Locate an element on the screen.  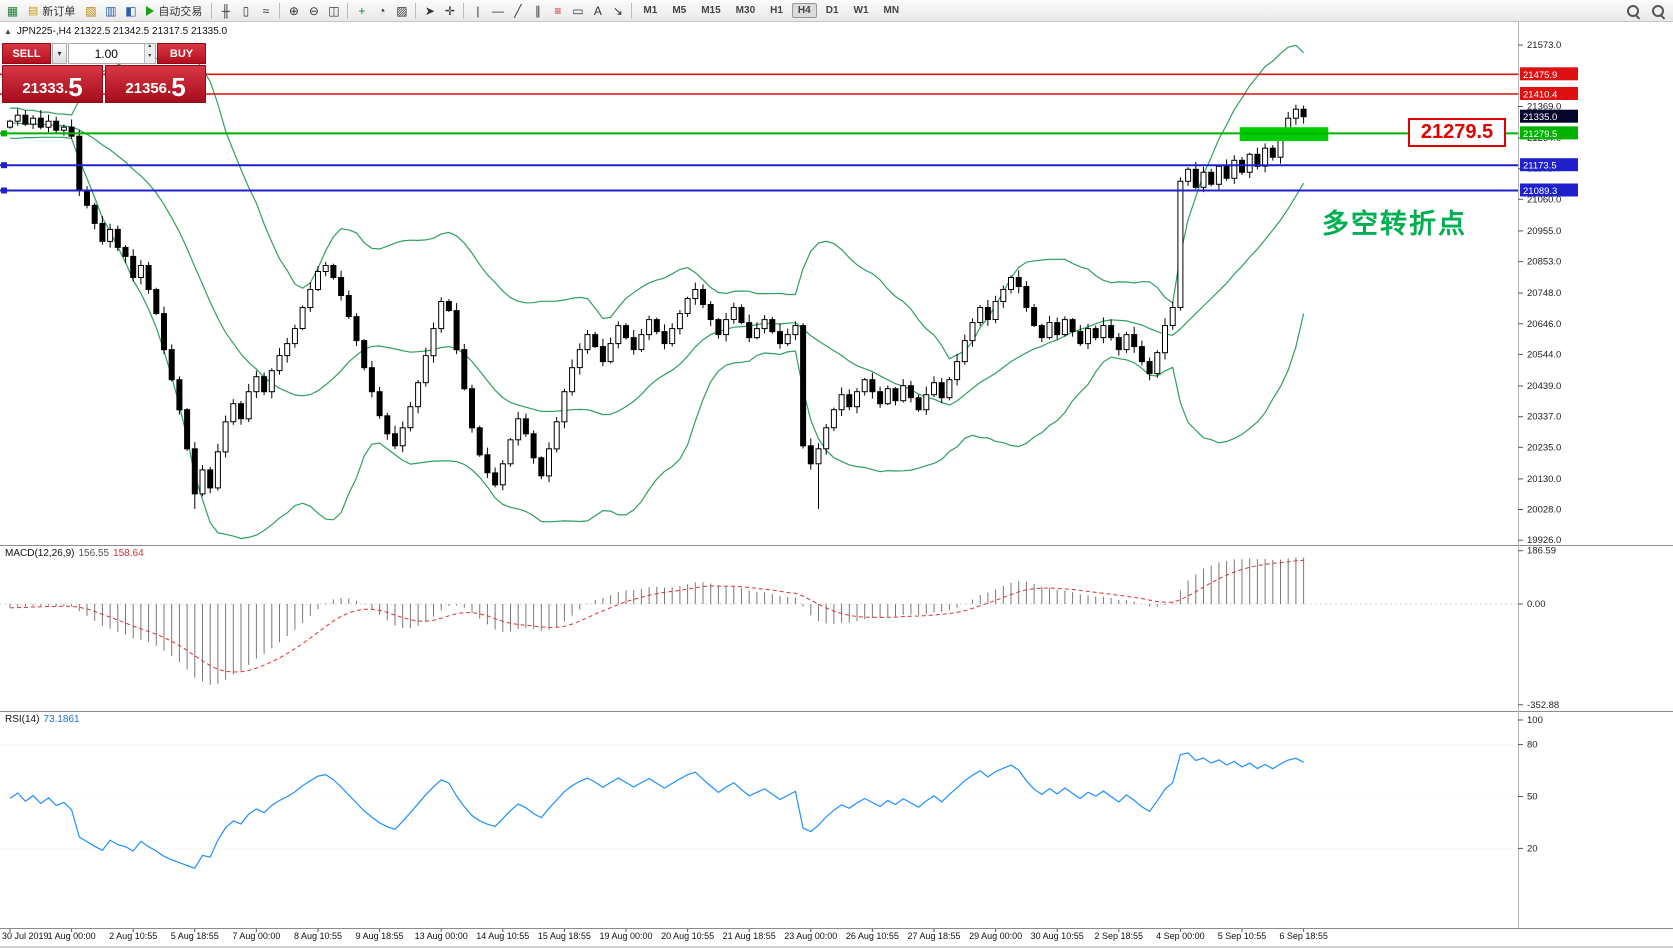
new-order-button: ▤ 新订单 is located at coordinates (51, 11).